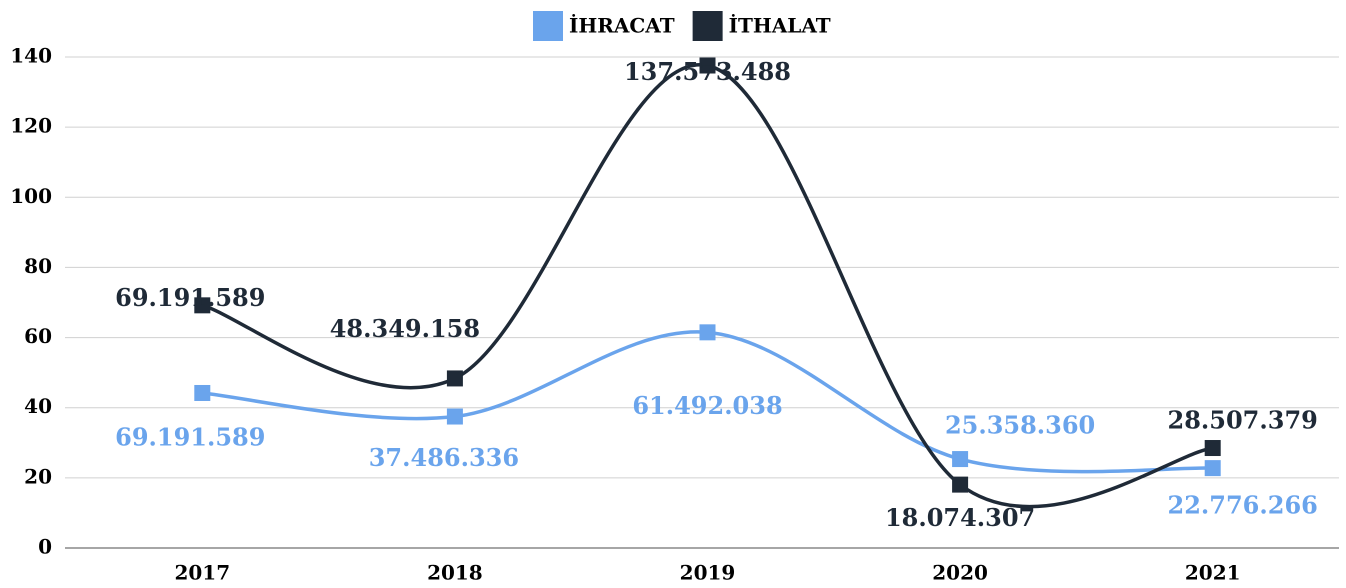  I want to click on y-tick-label: 80, so click(38, 266).